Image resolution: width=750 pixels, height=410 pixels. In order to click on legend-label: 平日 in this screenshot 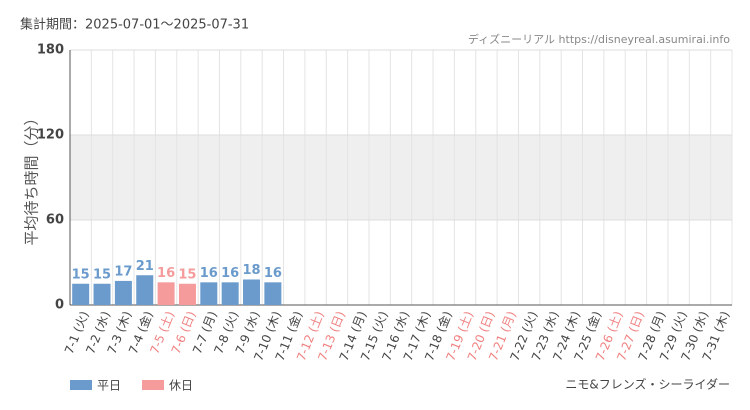, I will do `click(109, 386)`.